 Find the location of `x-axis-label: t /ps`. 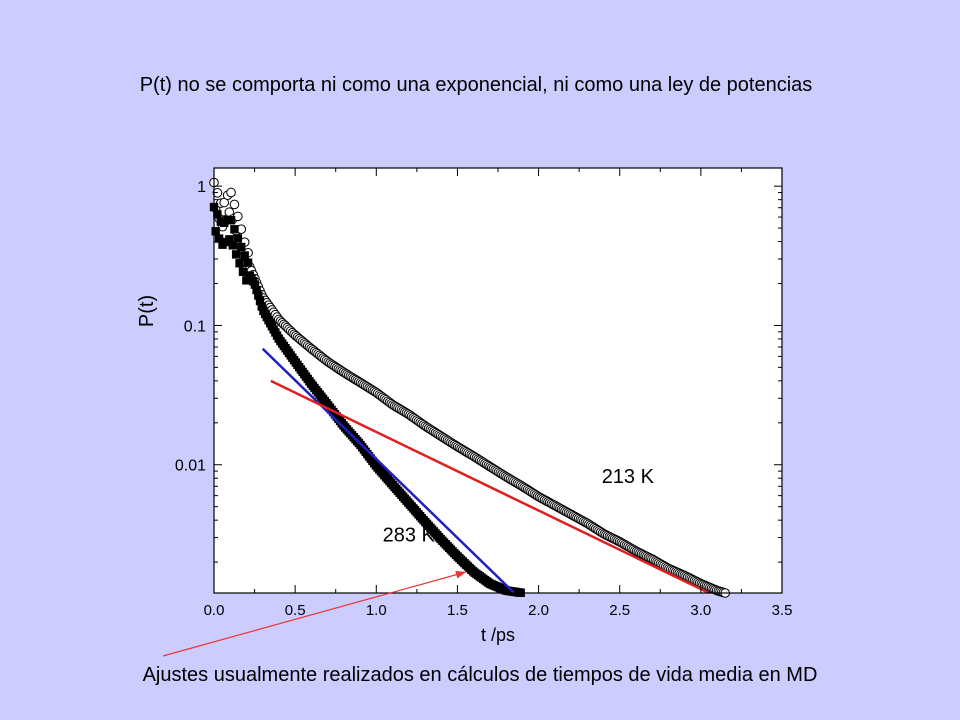

x-axis-label: t /ps is located at coordinates (498, 635).